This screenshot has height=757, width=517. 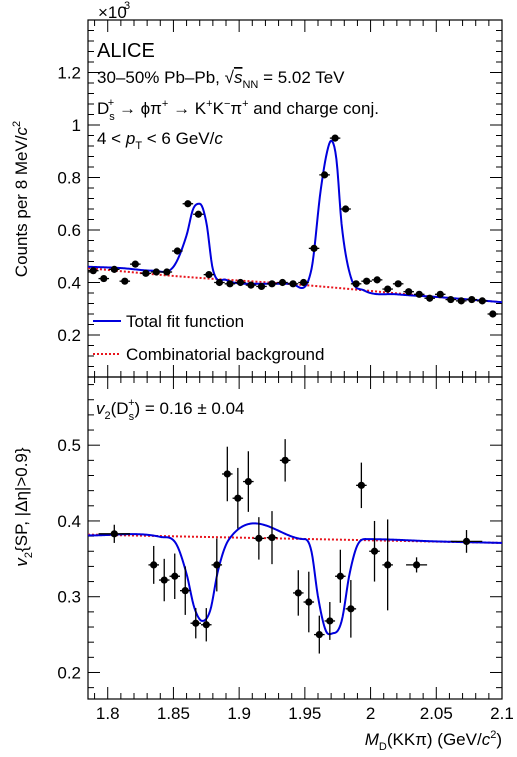 What do you see at coordinates (23, 506) in the screenshot?
I see `bottom-y-axis-title: v2{SP, |Δη|>0.9}` at bounding box center [23, 506].